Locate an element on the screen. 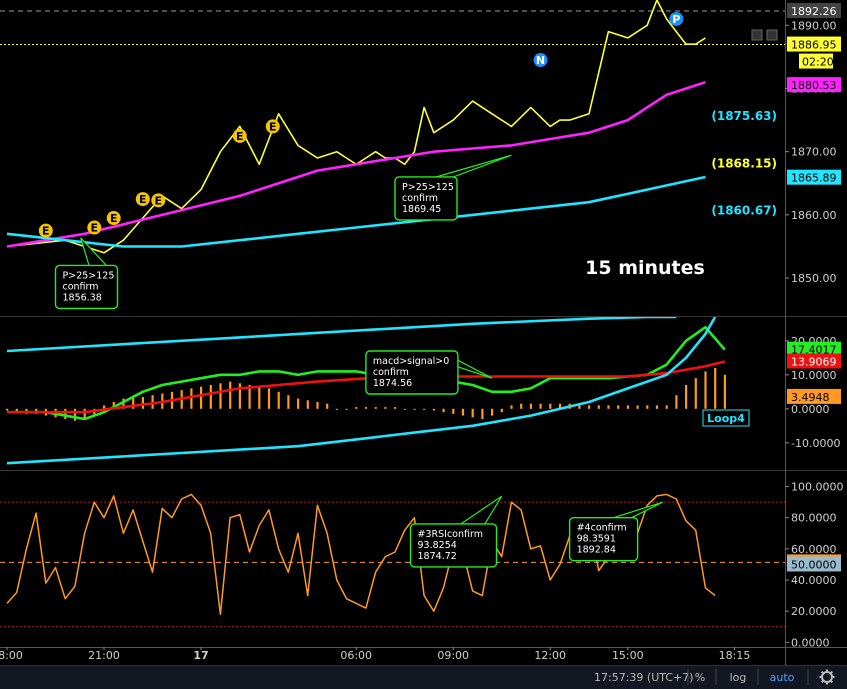 This screenshot has height=689, width=847. y-tick-label: 20.0000 is located at coordinates (814, 611).